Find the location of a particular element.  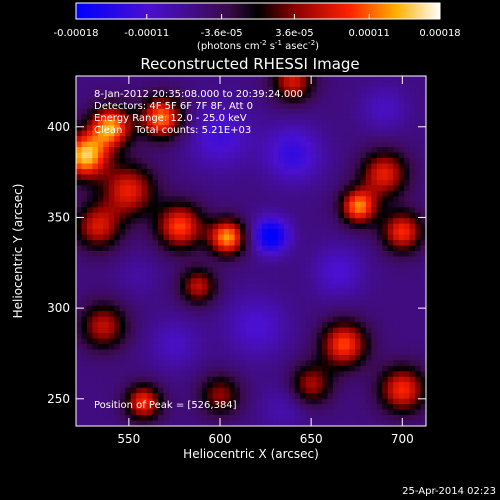

peak-position-label: Position of Peak = [526,384] is located at coordinates (165, 405).